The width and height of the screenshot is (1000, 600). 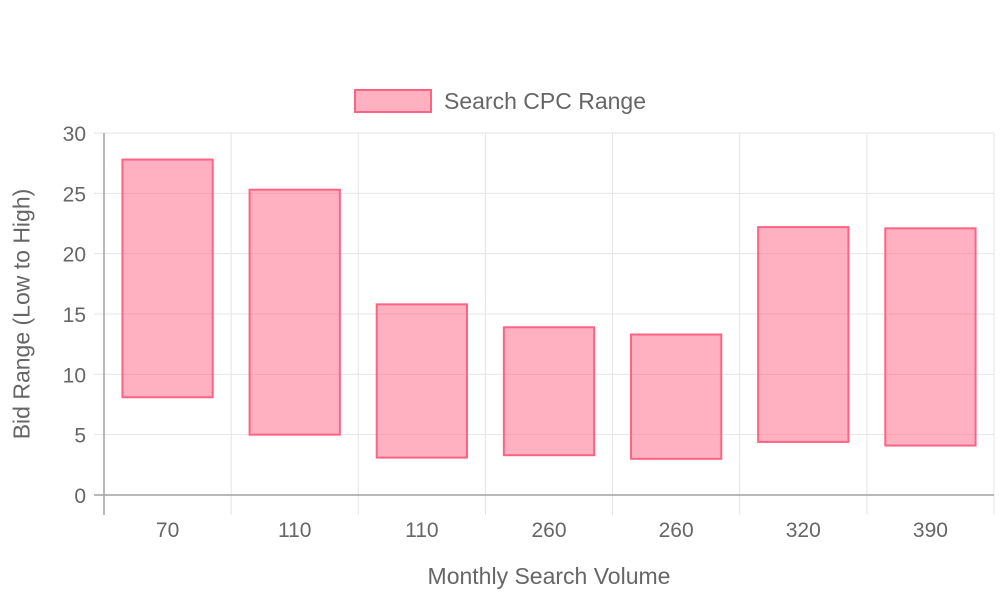 I want to click on y-tick-label: 10, so click(x=74, y=375).